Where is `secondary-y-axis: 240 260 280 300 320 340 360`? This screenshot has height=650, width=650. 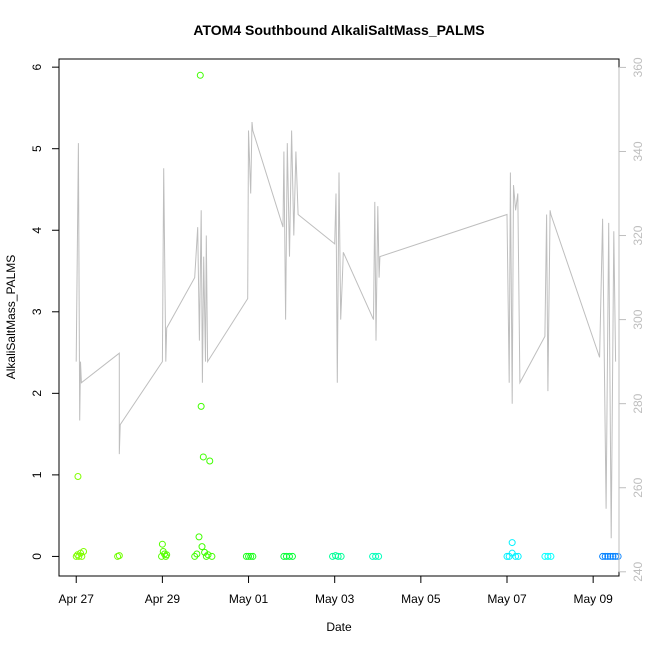
secondary-y-axis: 240 260 280 300 320 340 360 is located at coordinates (631, 319).